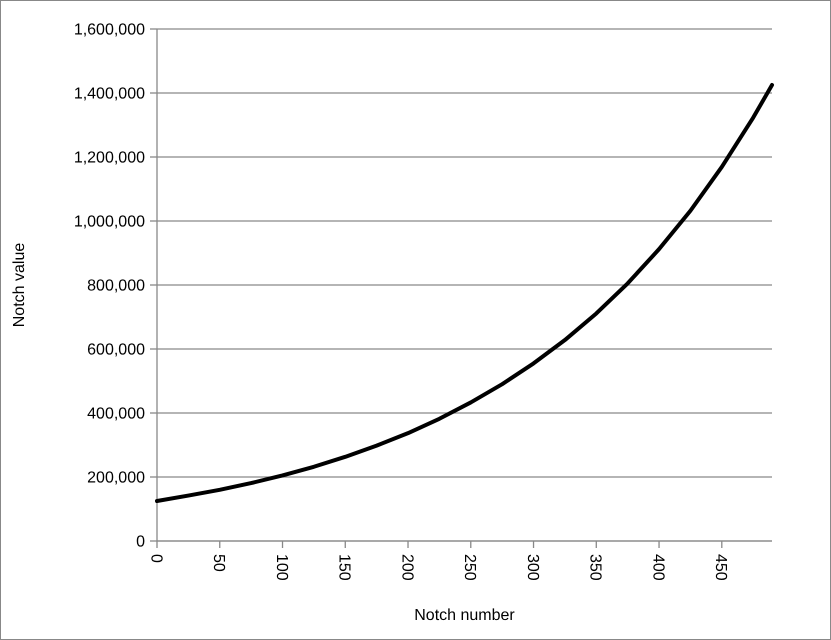 This screenshot has height=640, width=831. What do you see at coordinates (155, 558) in the screenshot?
I see `x-tick-label: 0` at bounding box center [155, 558].